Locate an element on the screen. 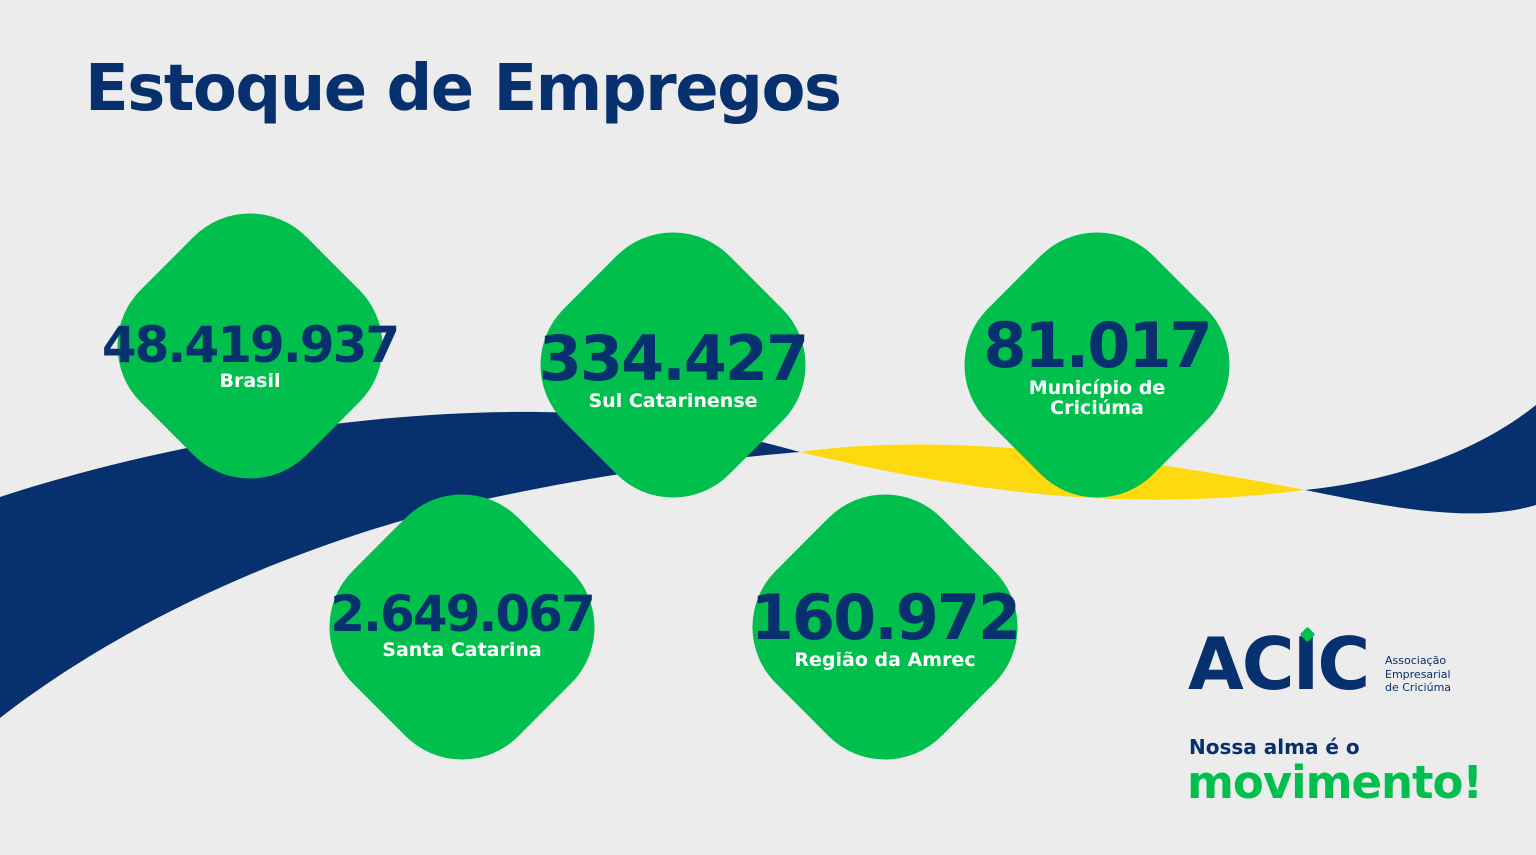 The image size is (1536, 855). stat-card-criciuma: 81.017 Município de Criciúma is located at coordinates (1097, 365).